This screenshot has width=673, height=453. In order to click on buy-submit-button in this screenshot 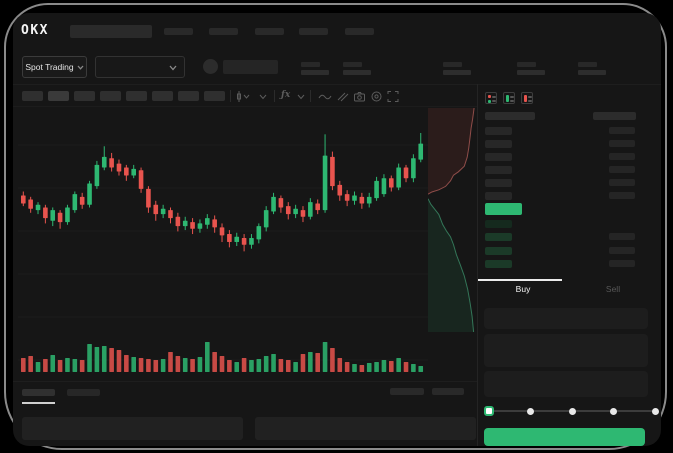, I will do `click(564, 437)`.